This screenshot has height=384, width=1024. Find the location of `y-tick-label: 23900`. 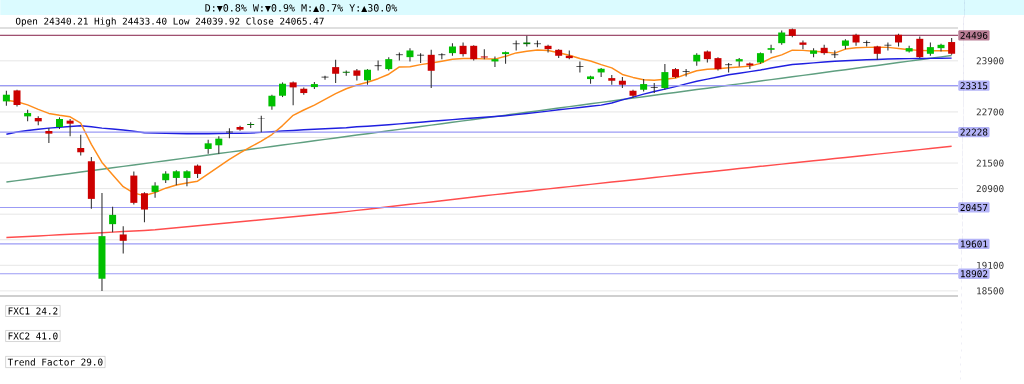

y-tick-label: 23900 is located at coordinates (990, 61).